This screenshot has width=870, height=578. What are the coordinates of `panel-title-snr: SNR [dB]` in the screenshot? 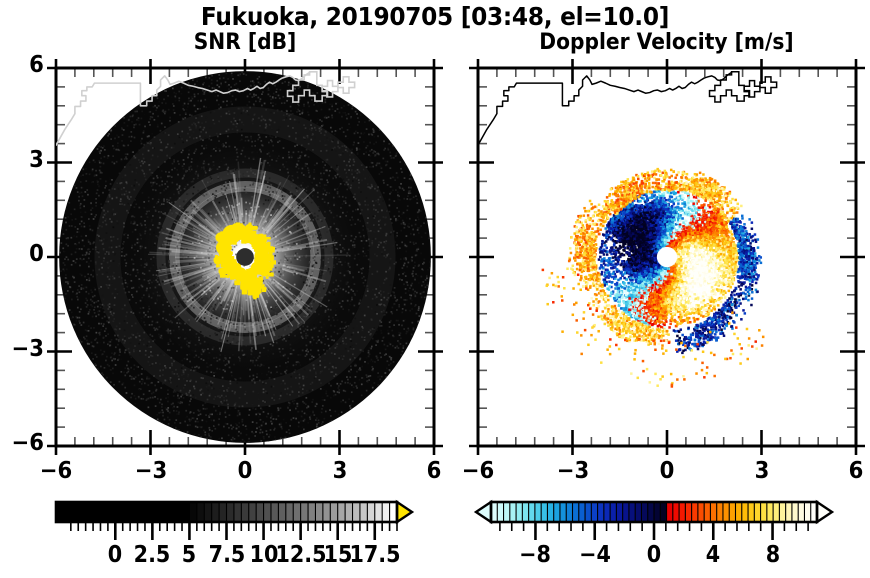 It's located at (245, 42).